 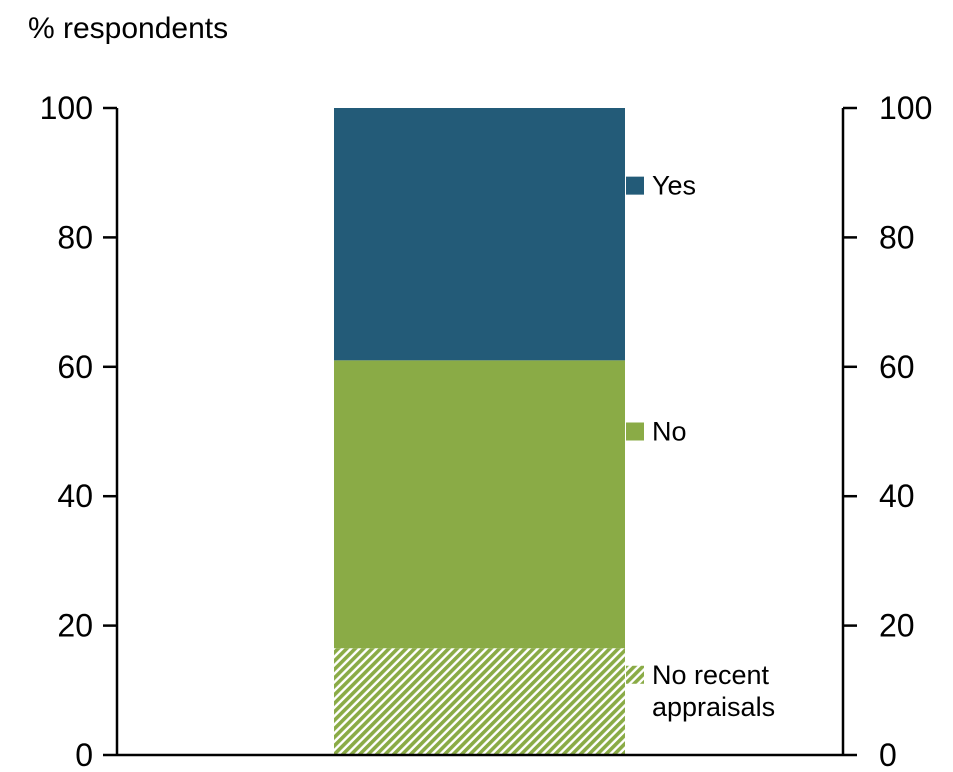 What do you see at coordinates (479, 504) in the screenshot?
I see `bar-segment-no` at bounding box center [479, 504].